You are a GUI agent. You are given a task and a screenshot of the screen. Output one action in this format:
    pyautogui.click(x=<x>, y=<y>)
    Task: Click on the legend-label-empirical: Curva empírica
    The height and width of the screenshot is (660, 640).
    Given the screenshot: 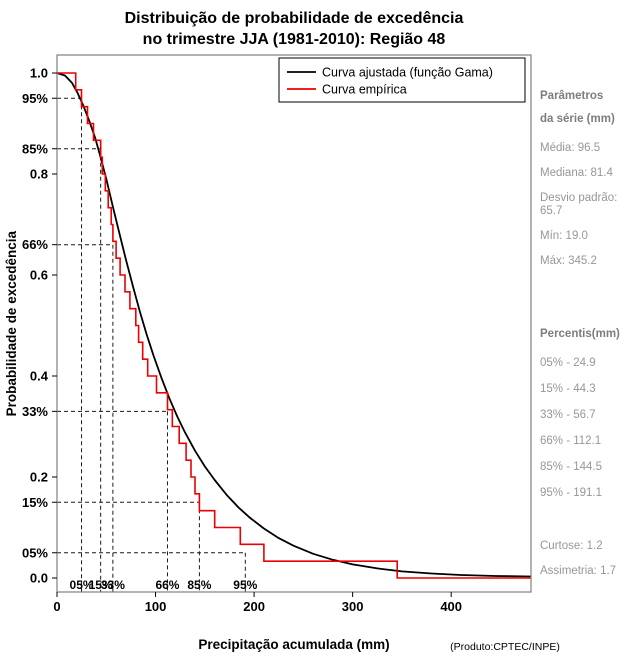 What is the action you would take?
    pyautogui.click(x=364, y=90)
    